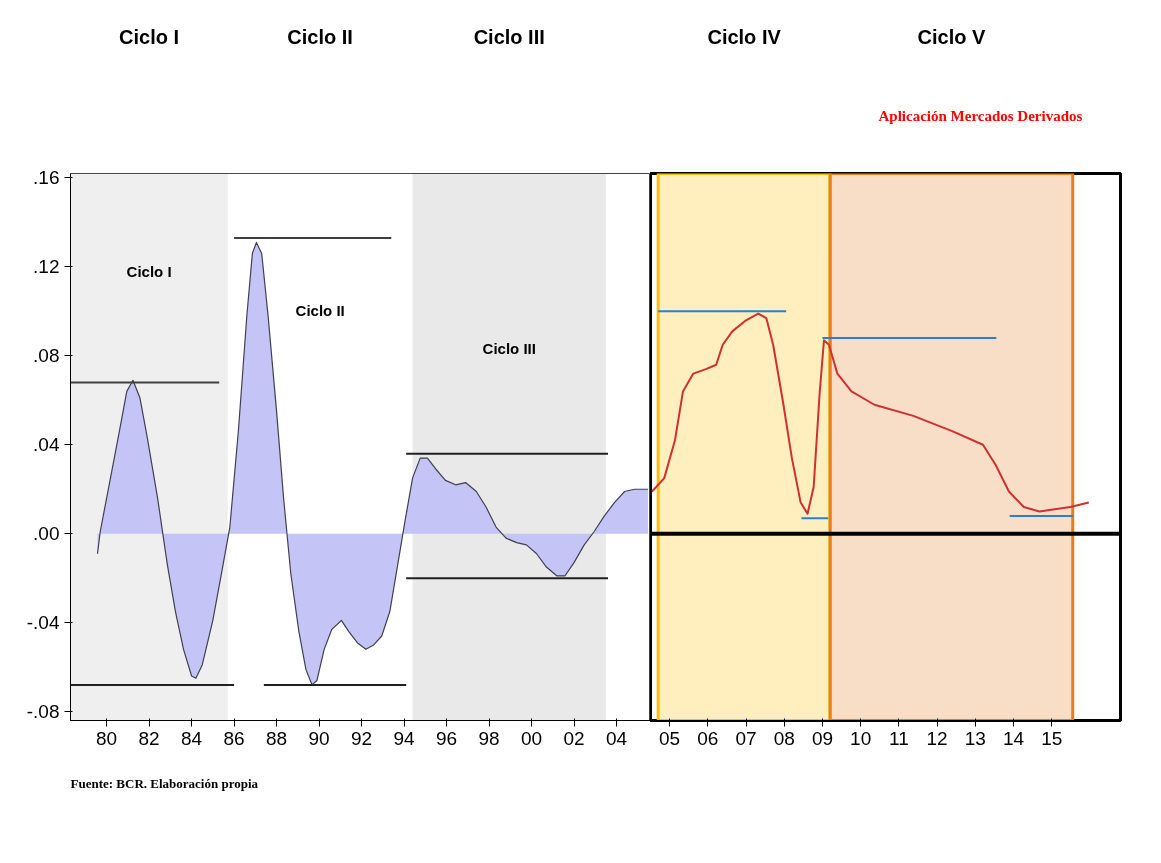 This screenshot has width=1161, height=863. Describe the element at coordinates (708, 738) in the screenshot. I see `x-tick-label: 06` at that location.